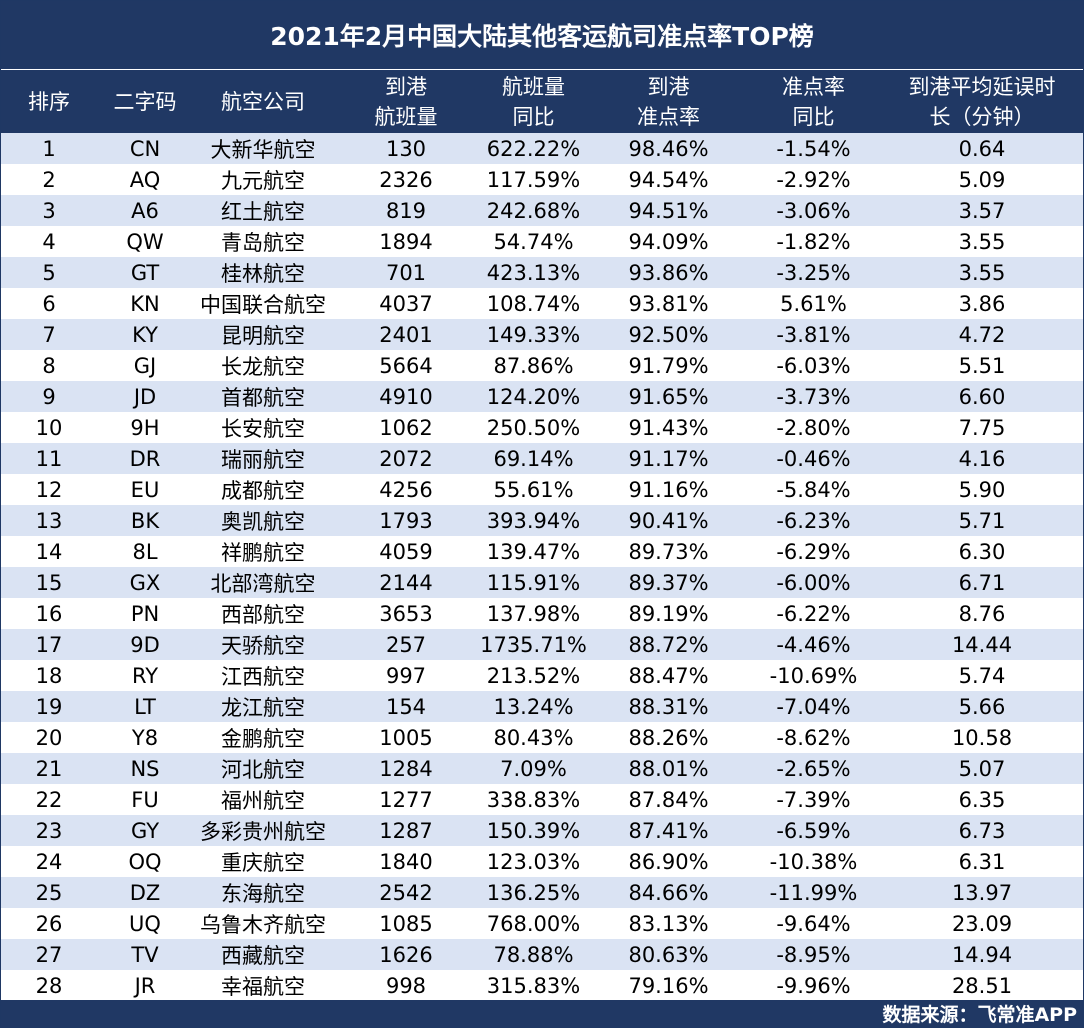 The height and width of the screenshot is (1028, 1084). I want to click on flights-yoy-cell: 423.13%, so click(533, 272).